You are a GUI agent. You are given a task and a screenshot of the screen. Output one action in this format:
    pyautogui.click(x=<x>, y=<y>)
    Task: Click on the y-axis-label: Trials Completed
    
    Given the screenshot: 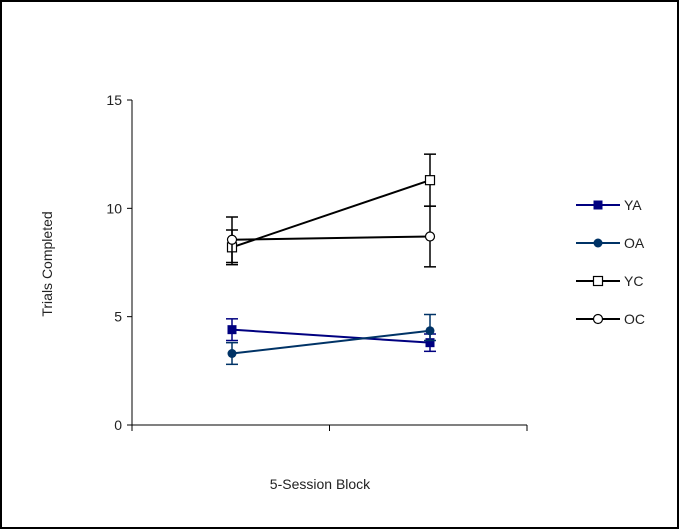 What is the action you would take?
    pyautogui.click(x=47, y=263)
    